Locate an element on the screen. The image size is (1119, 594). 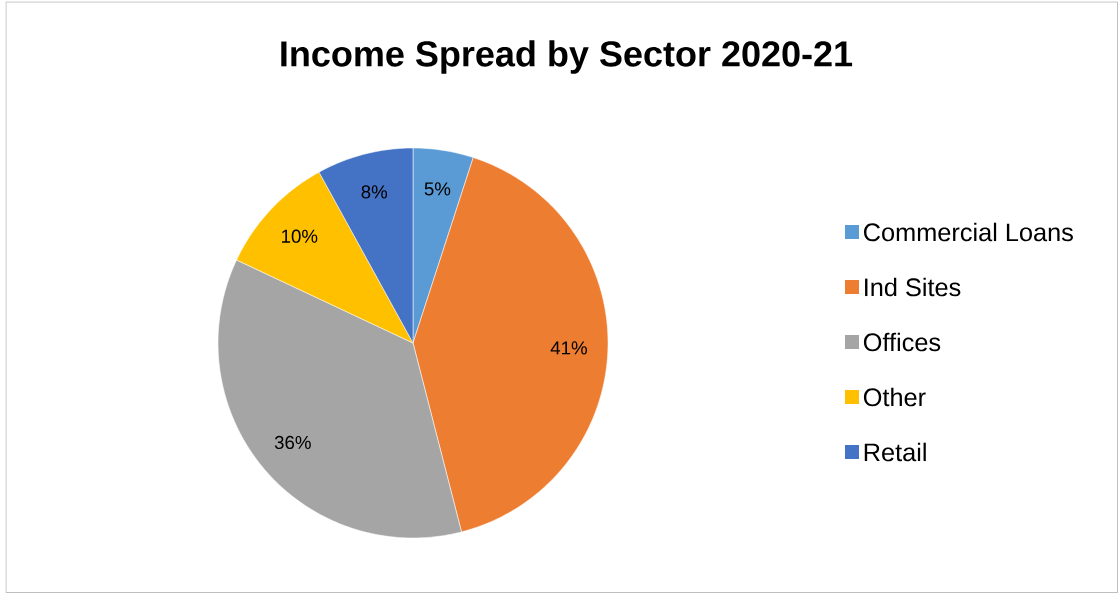
legend-label: Offices is located at coordinates (902, 342).